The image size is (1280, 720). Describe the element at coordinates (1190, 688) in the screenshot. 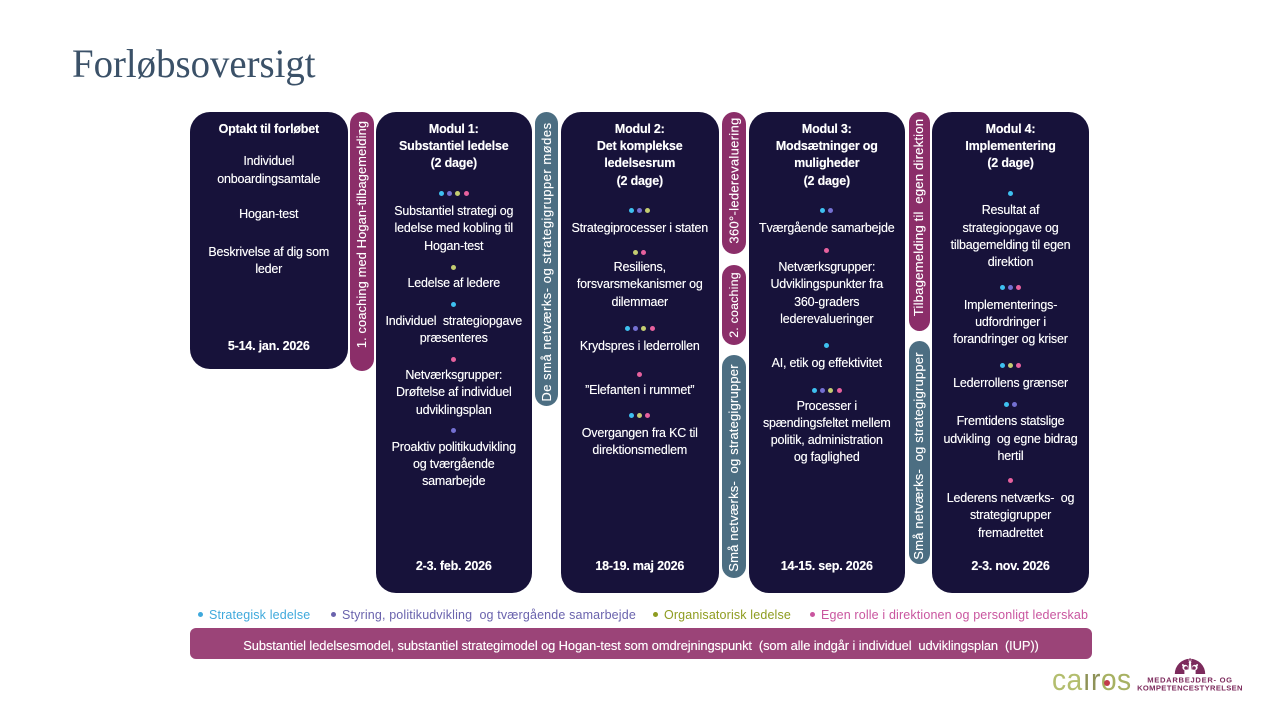

I see `svg-text: KOMPETENCESTYRELSEN` at that location.